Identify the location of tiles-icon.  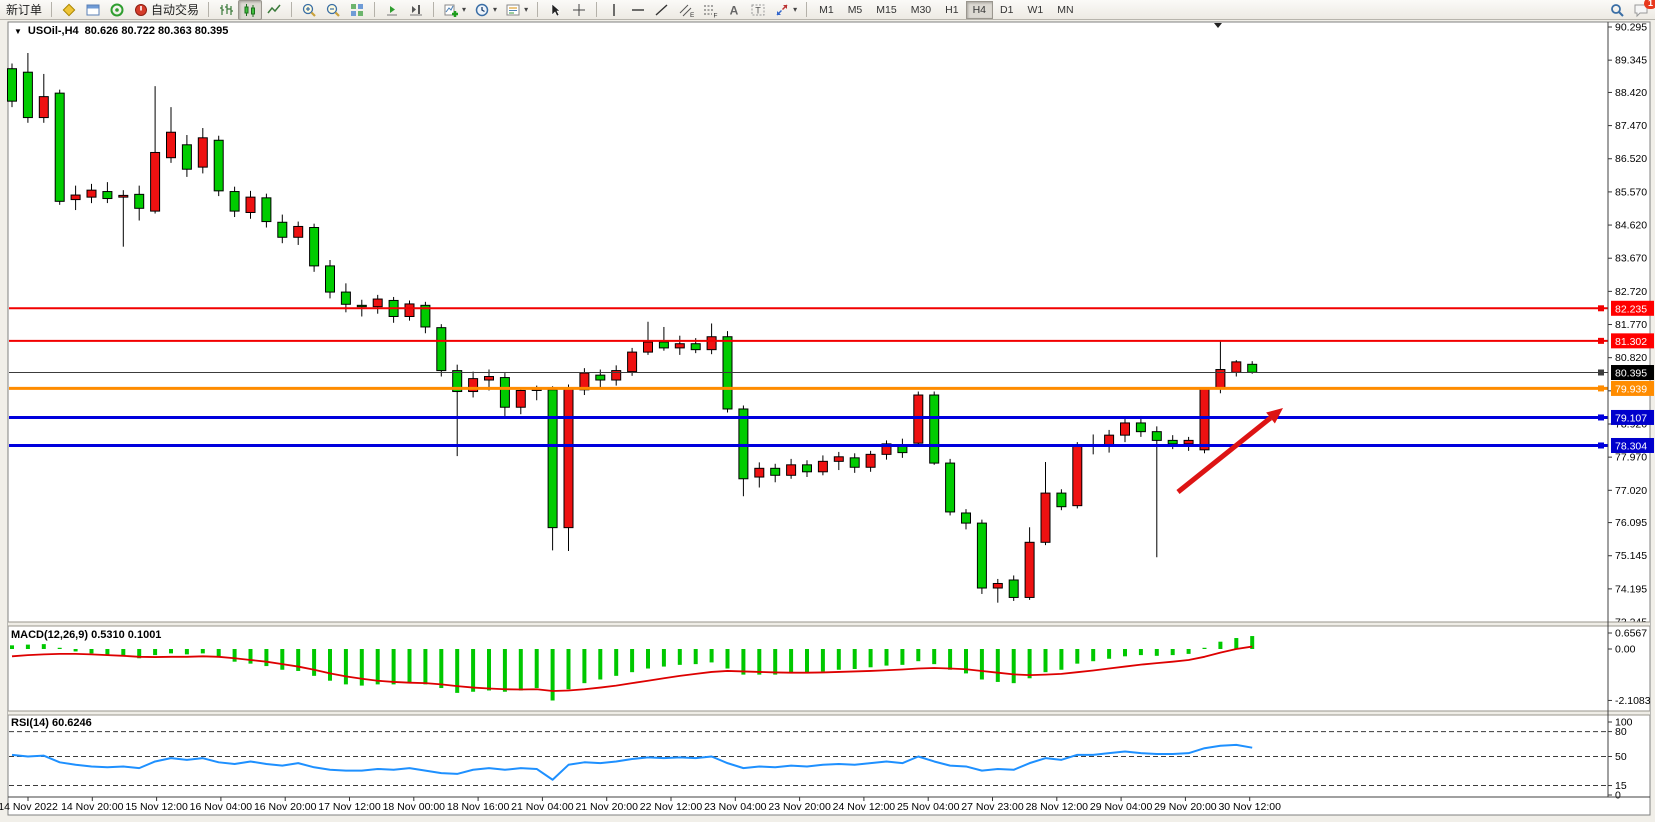
(357, 9).